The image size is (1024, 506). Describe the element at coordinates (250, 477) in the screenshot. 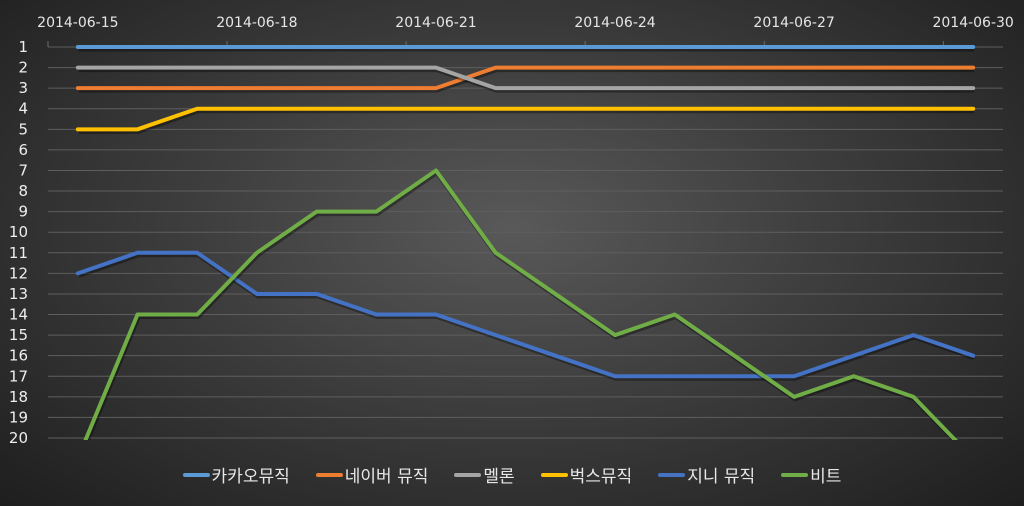

I see `legend-label: 카카오뮤직` at that location.